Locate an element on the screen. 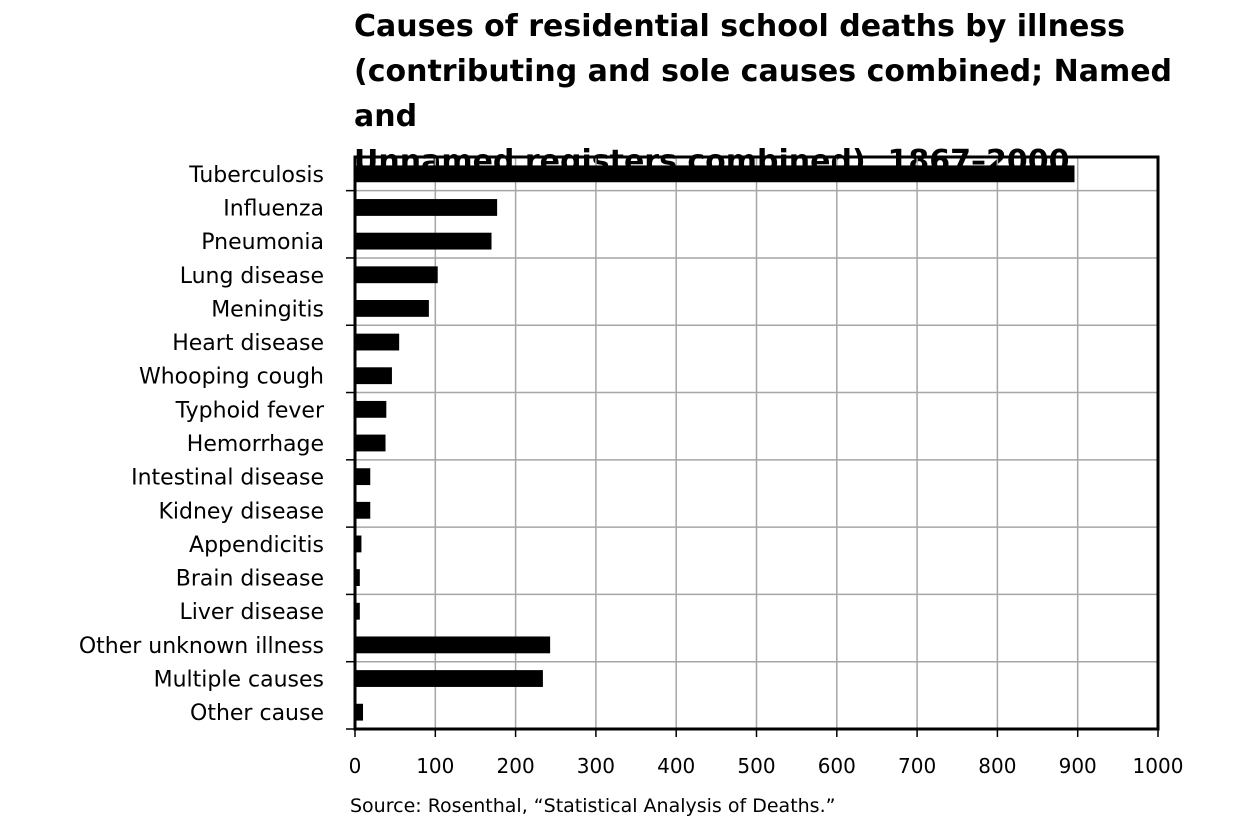  category-label: Heart disease is located at coordinates (248, 343).